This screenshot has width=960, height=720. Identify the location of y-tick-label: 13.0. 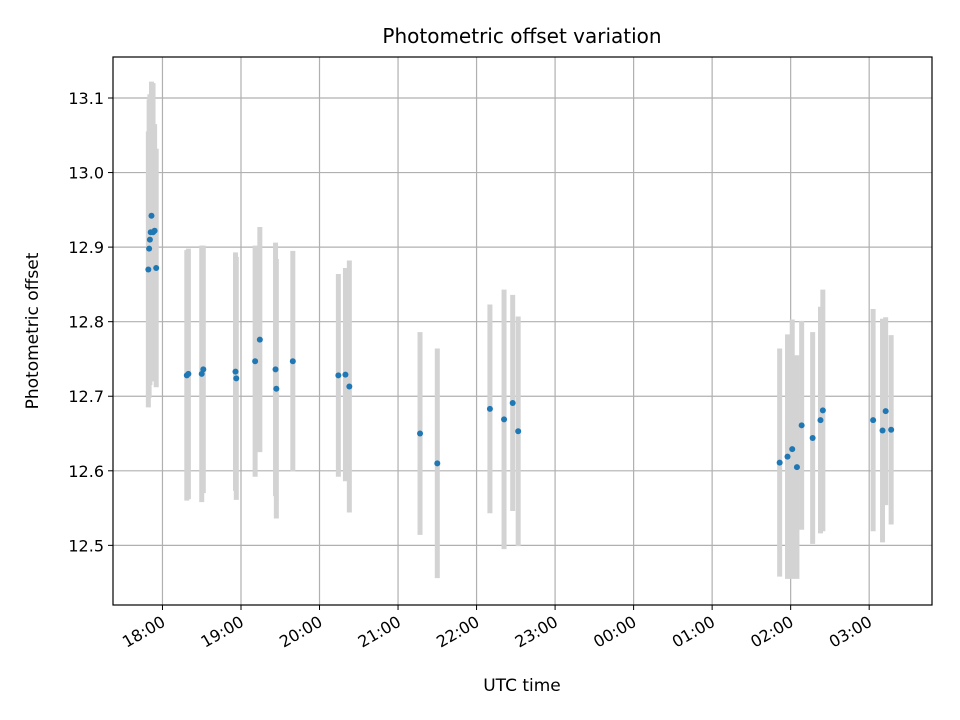
(86, 173).